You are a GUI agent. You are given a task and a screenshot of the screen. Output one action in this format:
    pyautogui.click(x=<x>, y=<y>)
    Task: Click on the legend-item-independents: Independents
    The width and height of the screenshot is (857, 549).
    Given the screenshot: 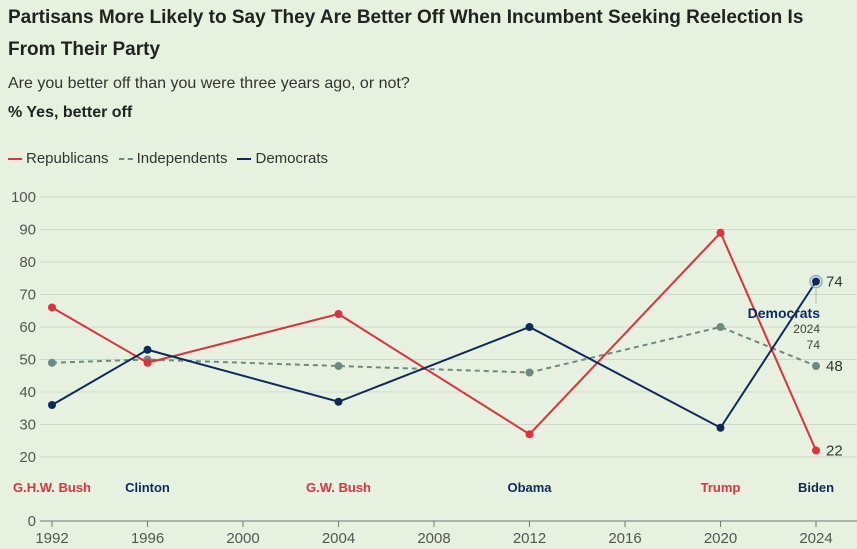 What is the action you would take?
    pyautogui.click(x=173, y=158)
    